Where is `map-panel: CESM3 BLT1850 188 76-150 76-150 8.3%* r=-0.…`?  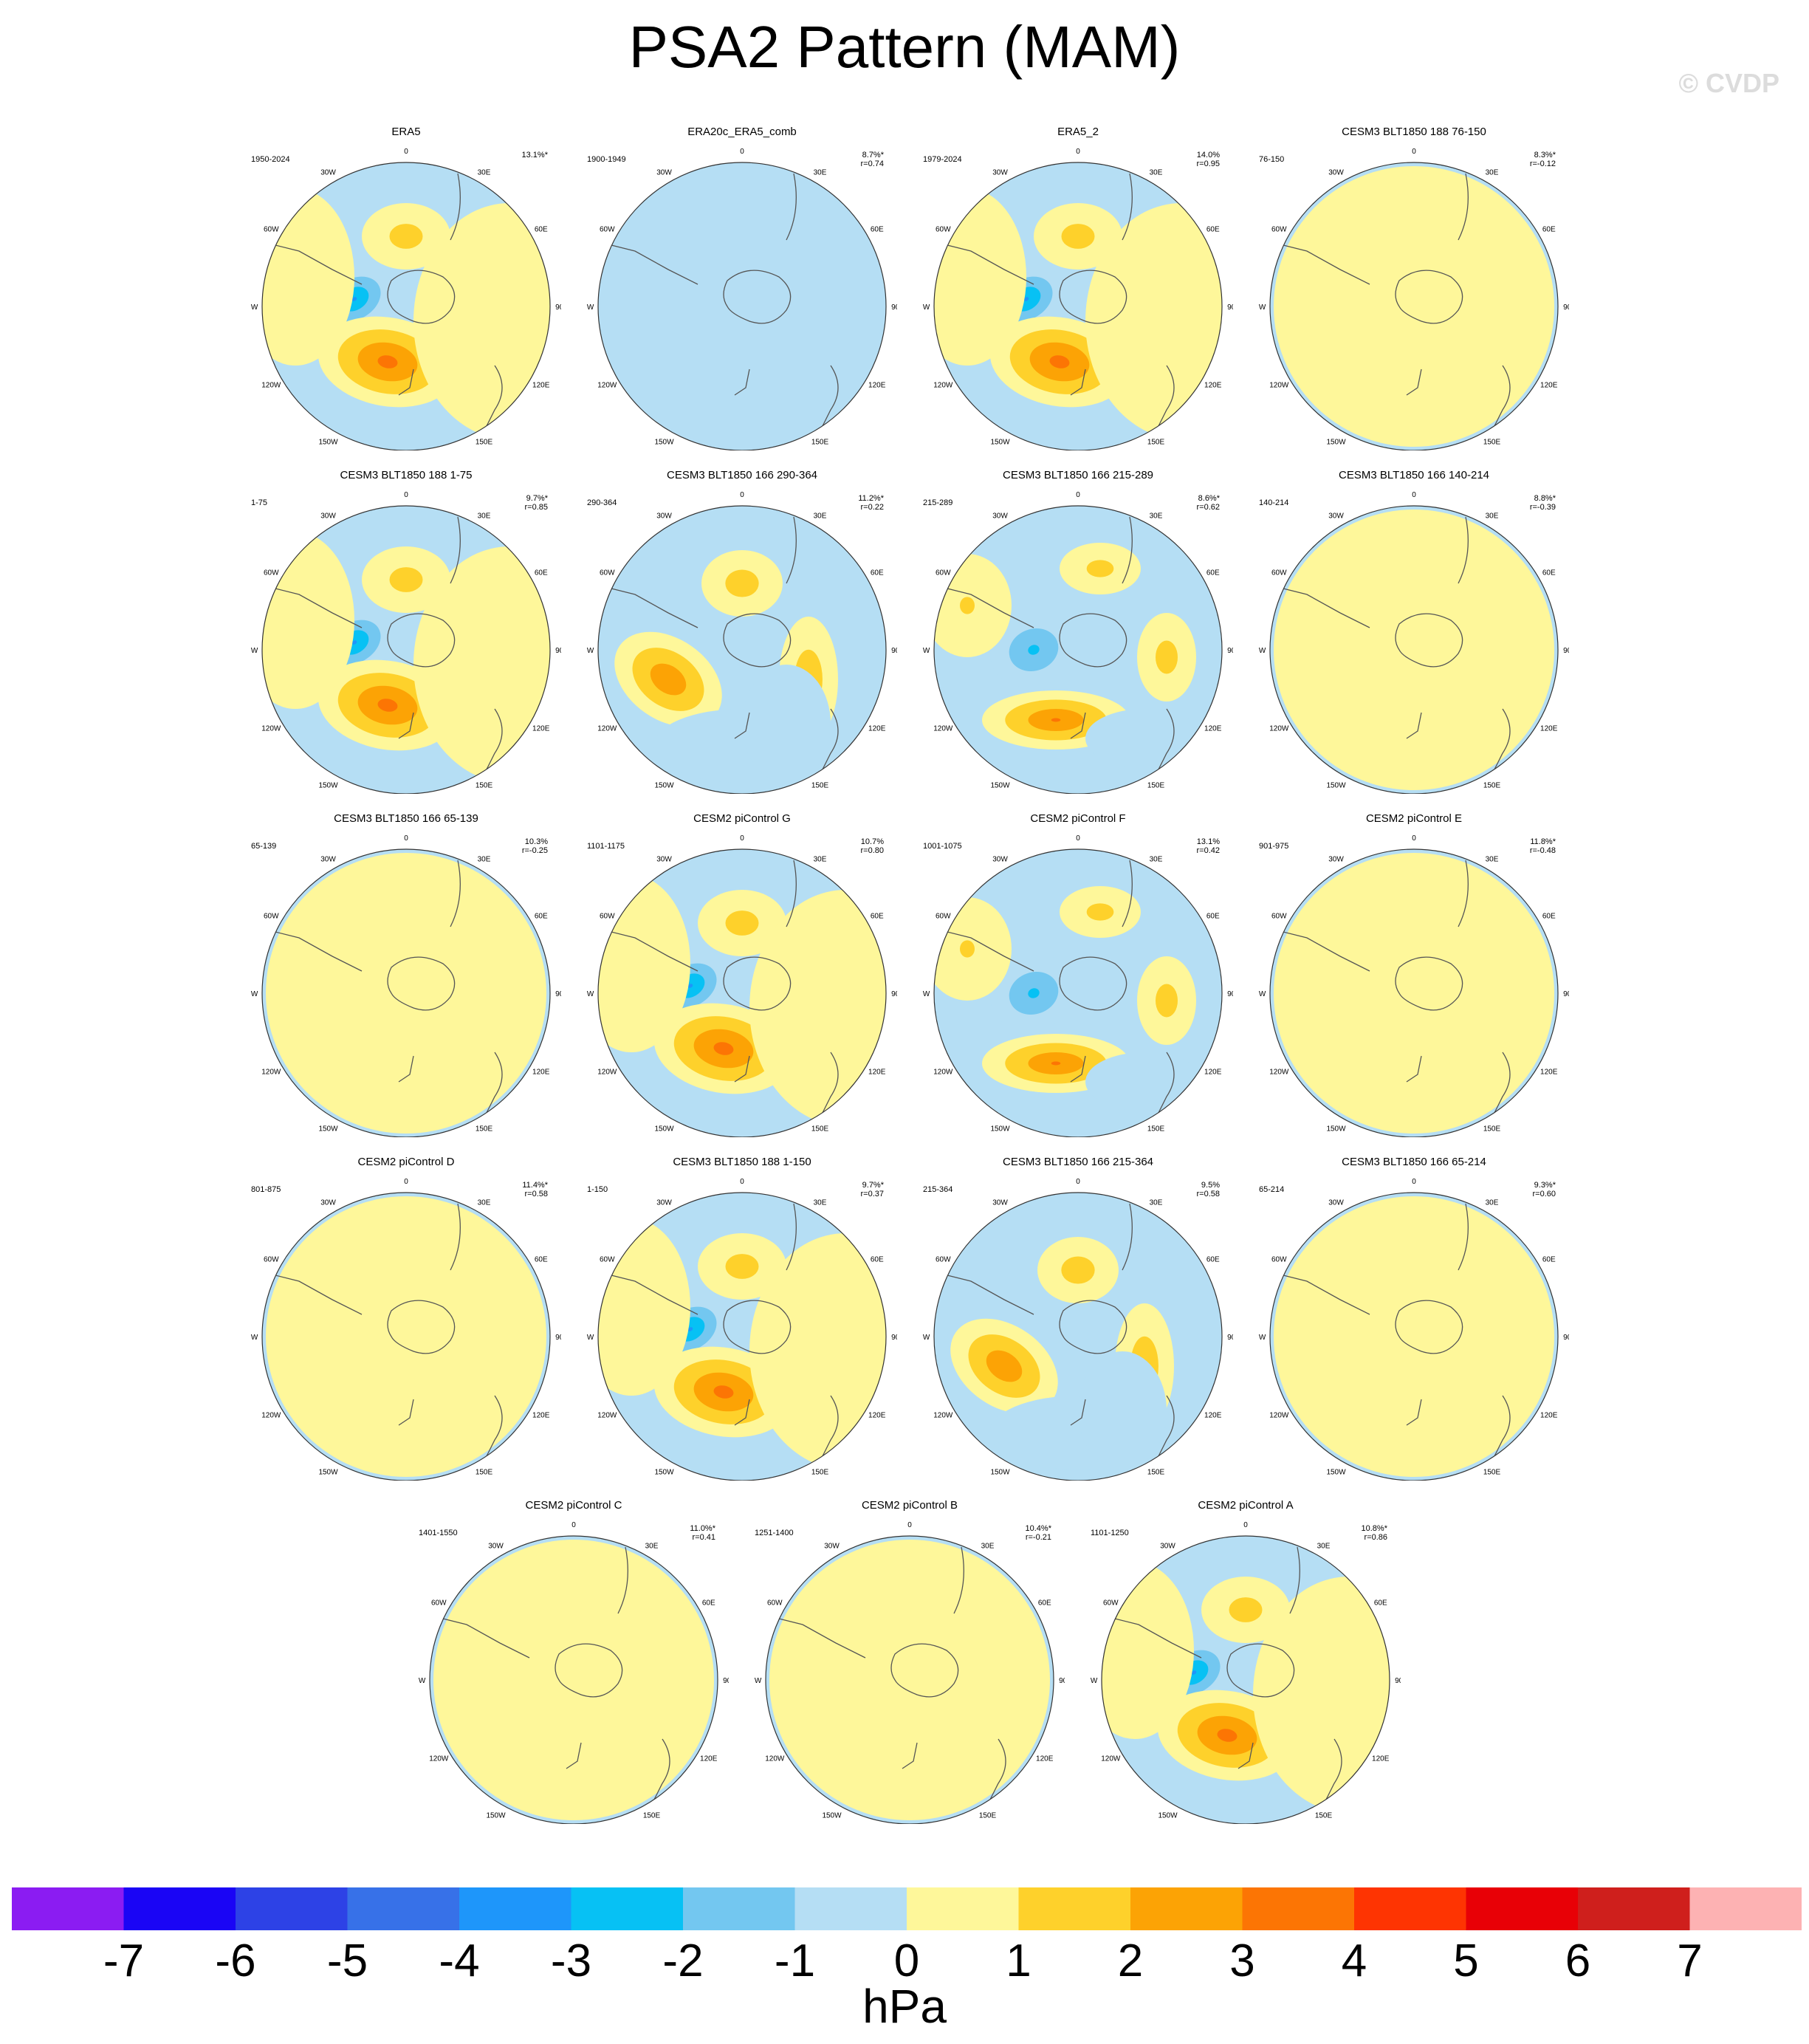 map-panel: CESM3 BLT1850 188 76-150 76-150 8.3%* r=-0.… is located at coordinates (1414, 288).